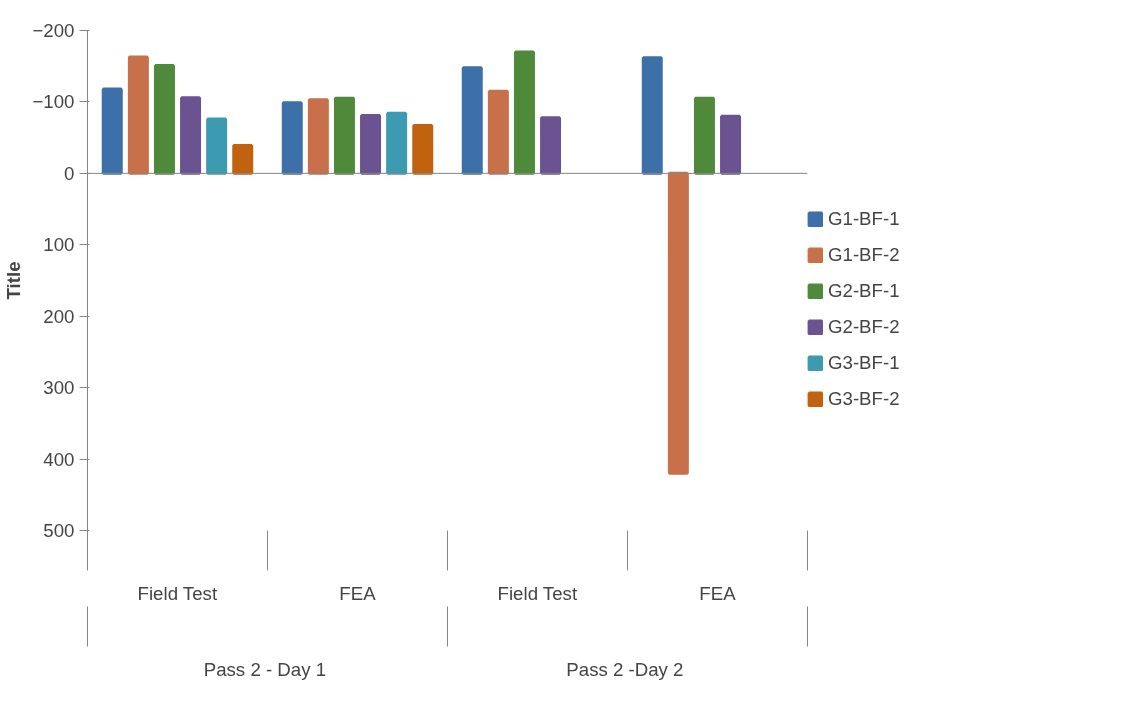 This screenshot has width=1134, height=706. What do you see at coordinates (864, 327) in the screenshot?
I see `legend-label: G2-BF-2` at bounding box center [864, 327].